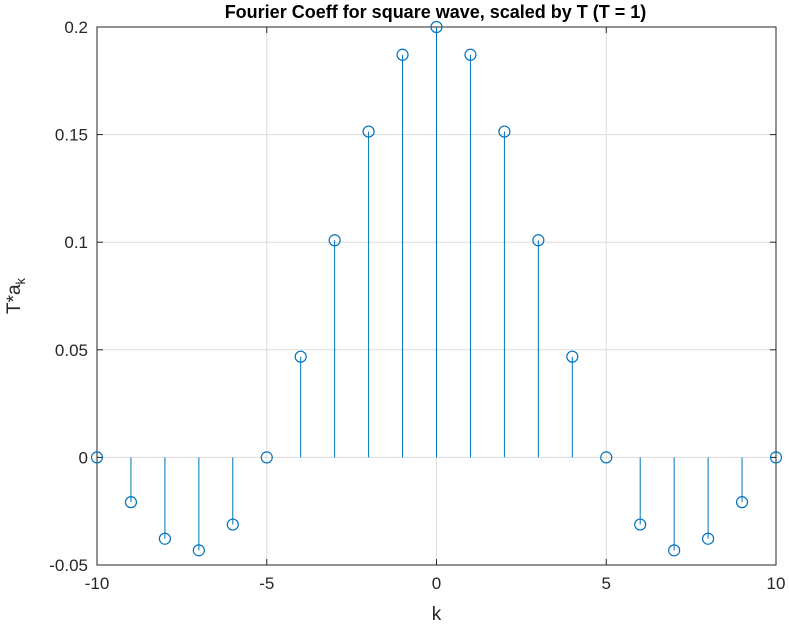 This screenshot has height=625, width=789. I want to click on x-tick-label: -5, so click(266, 583).